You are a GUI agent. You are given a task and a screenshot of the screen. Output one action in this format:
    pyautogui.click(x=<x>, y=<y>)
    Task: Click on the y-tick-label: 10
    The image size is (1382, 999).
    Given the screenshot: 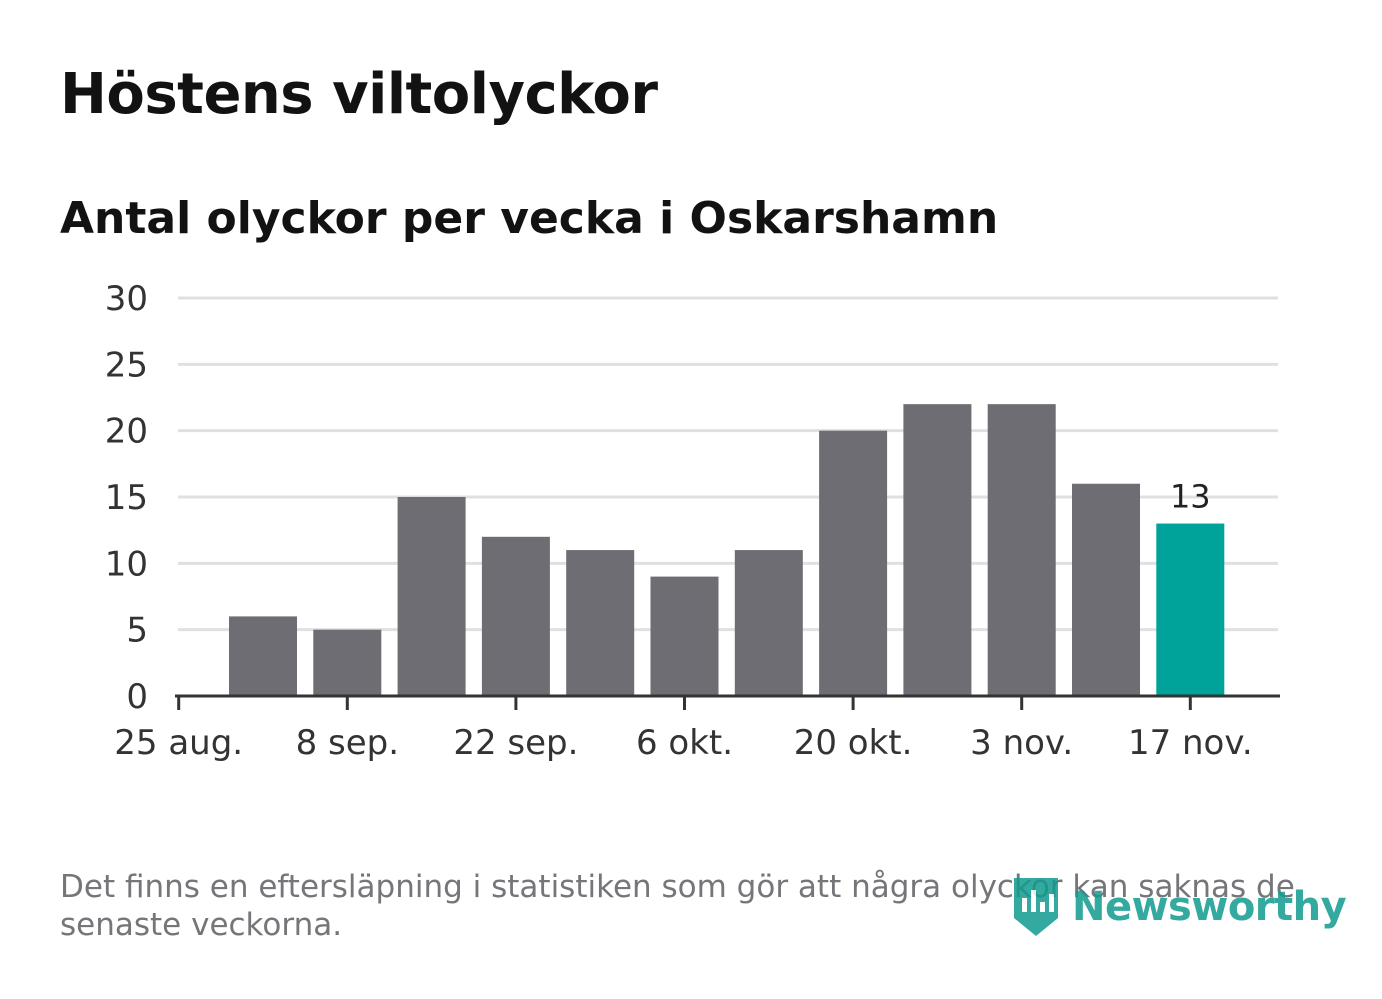 What is the action you would take?
    pyautogui.click(x=126, y=564)
    